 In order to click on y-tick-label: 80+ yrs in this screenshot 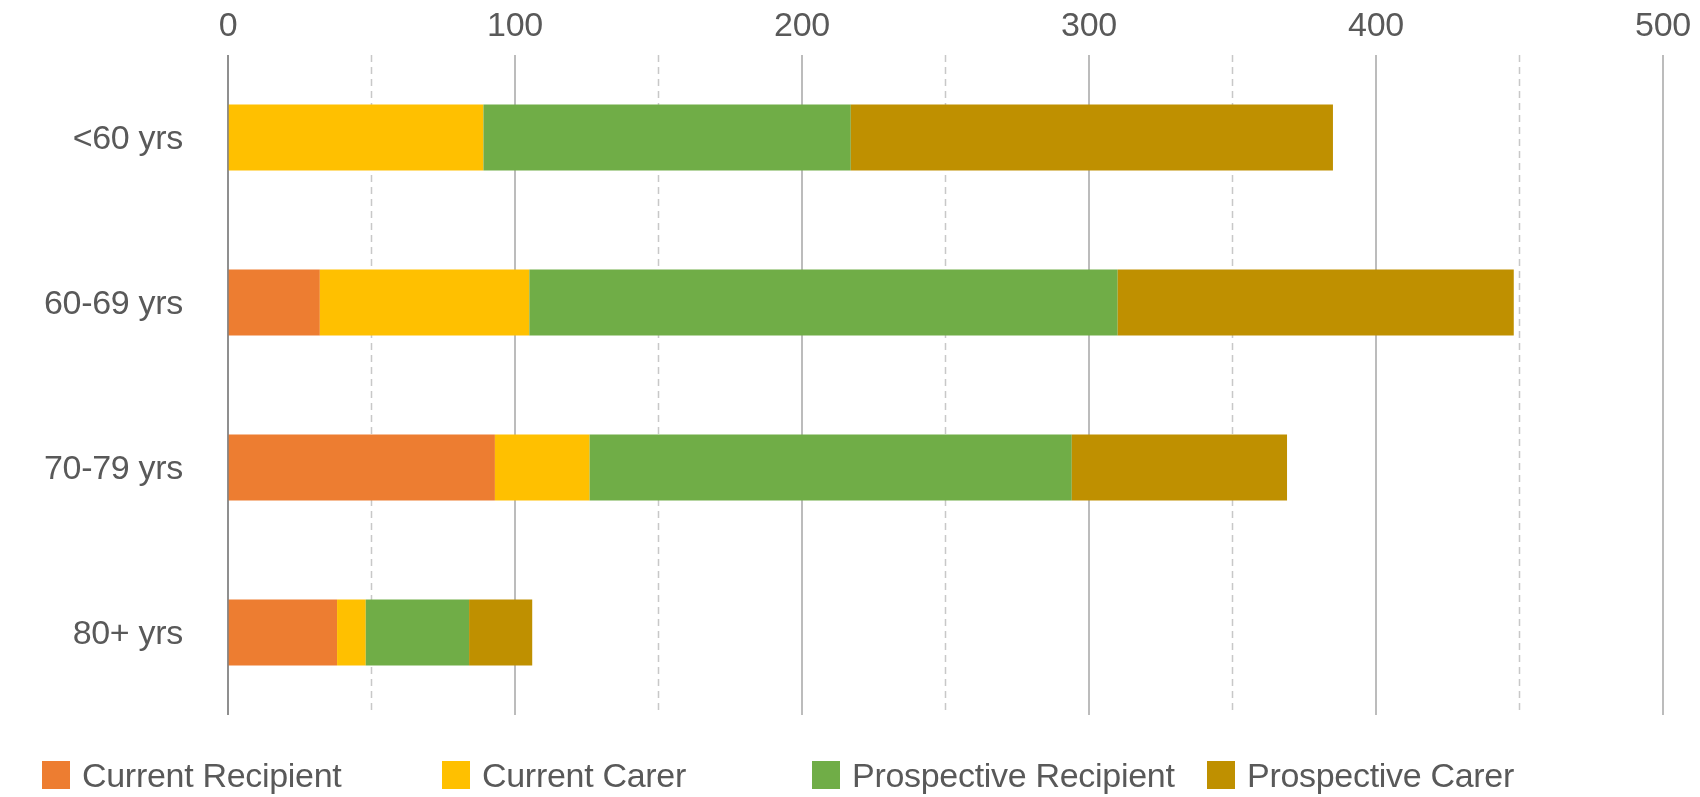, I will do `click(127, 632)`.